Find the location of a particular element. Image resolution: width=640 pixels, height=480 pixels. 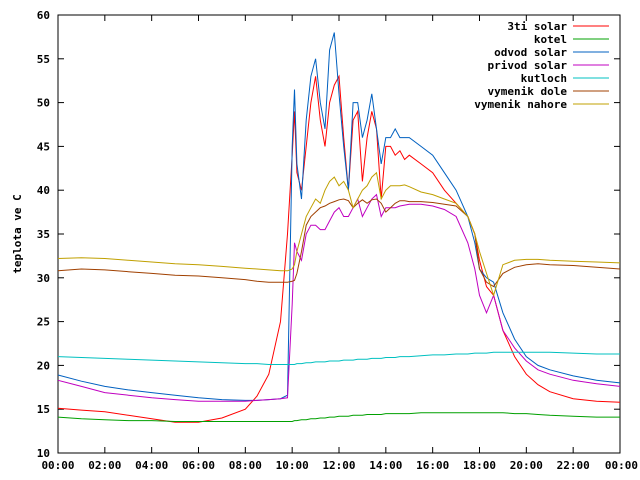

series-line-kotel is located at coordinates (338, 417).